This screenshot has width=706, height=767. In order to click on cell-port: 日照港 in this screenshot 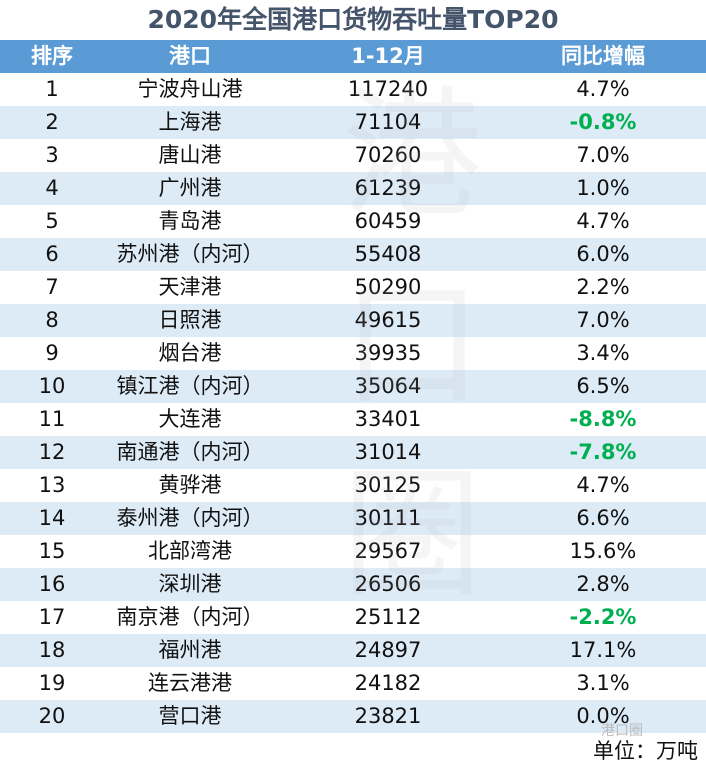, I will do `click(190, 320)`.